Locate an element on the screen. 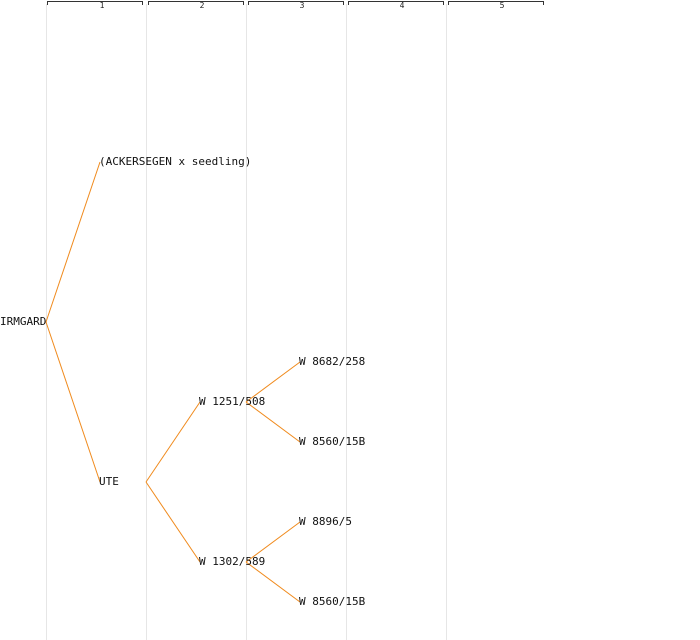 The height and width of the screenshot is (640, 700). node-root: IRMGARD is located at coordinates (23, 321).